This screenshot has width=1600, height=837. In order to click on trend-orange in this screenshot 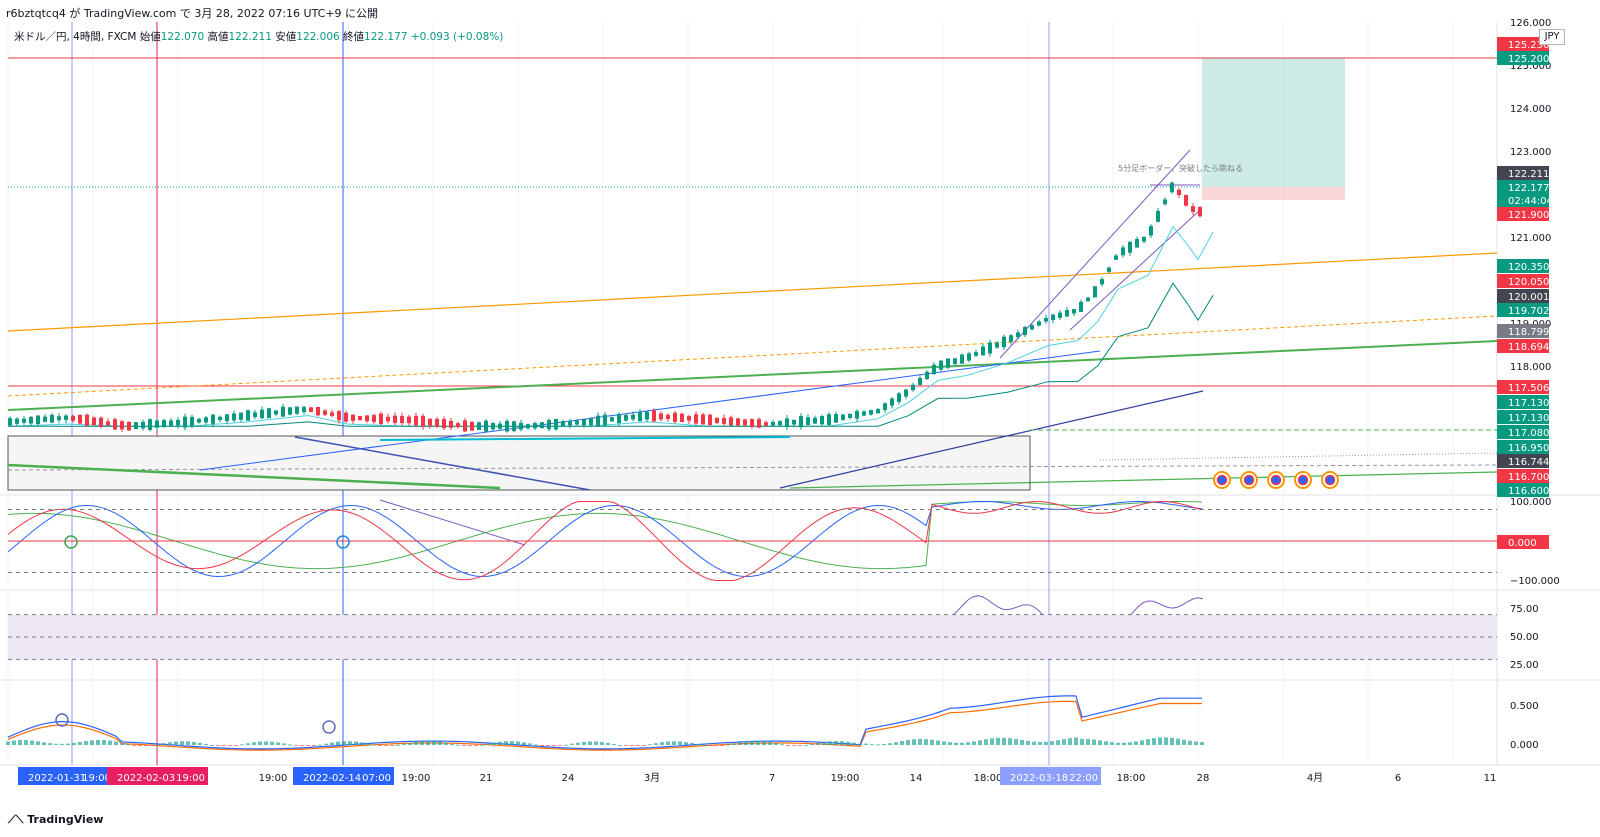, I will do `click(752, 292)`.